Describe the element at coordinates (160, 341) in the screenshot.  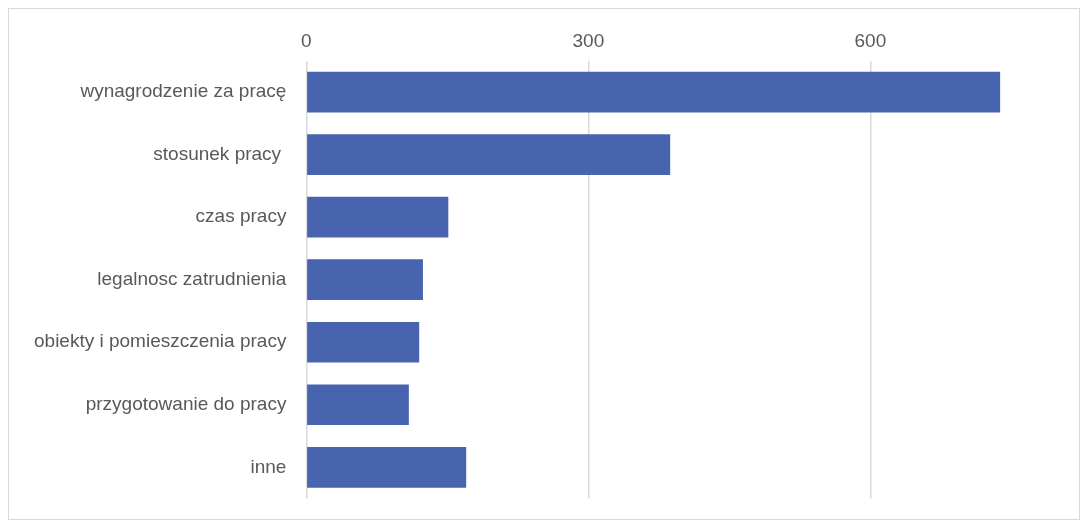
I see `y-tick-label: obiekty i pomieszczenia pracy` at that location.